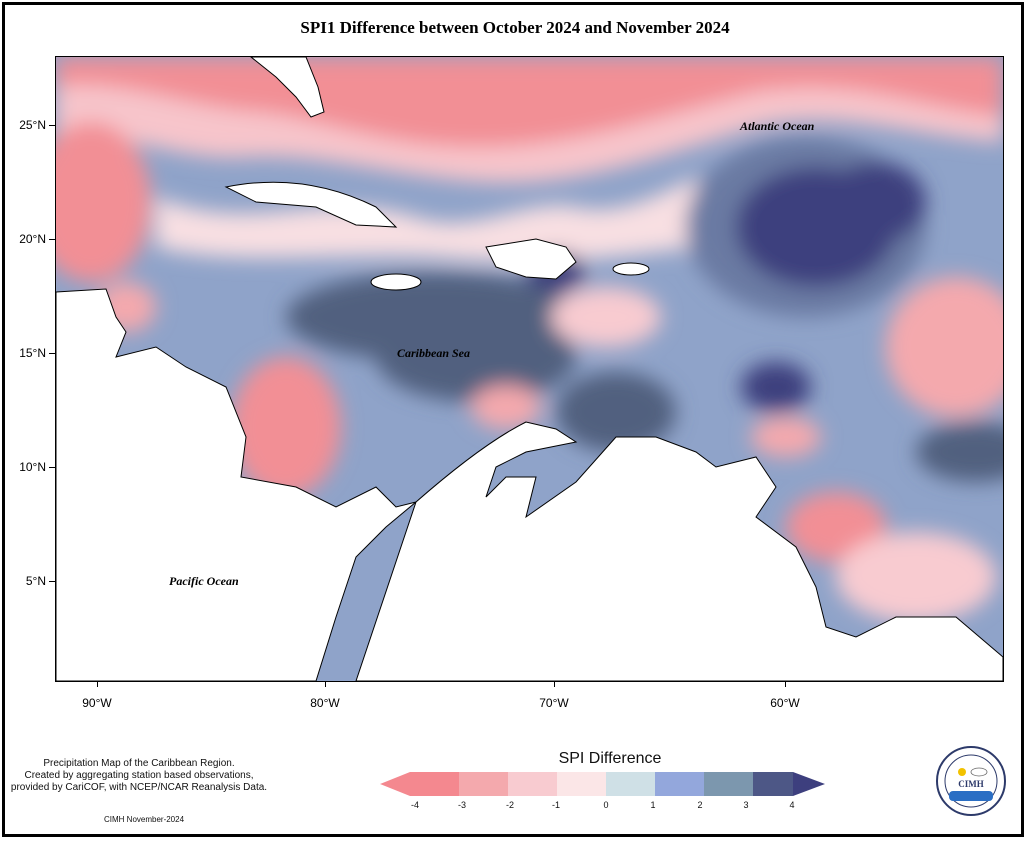  Describe the element at coordinates (97, 703) in the screenshot. I see `x-tick-label: 90°W` at that location.